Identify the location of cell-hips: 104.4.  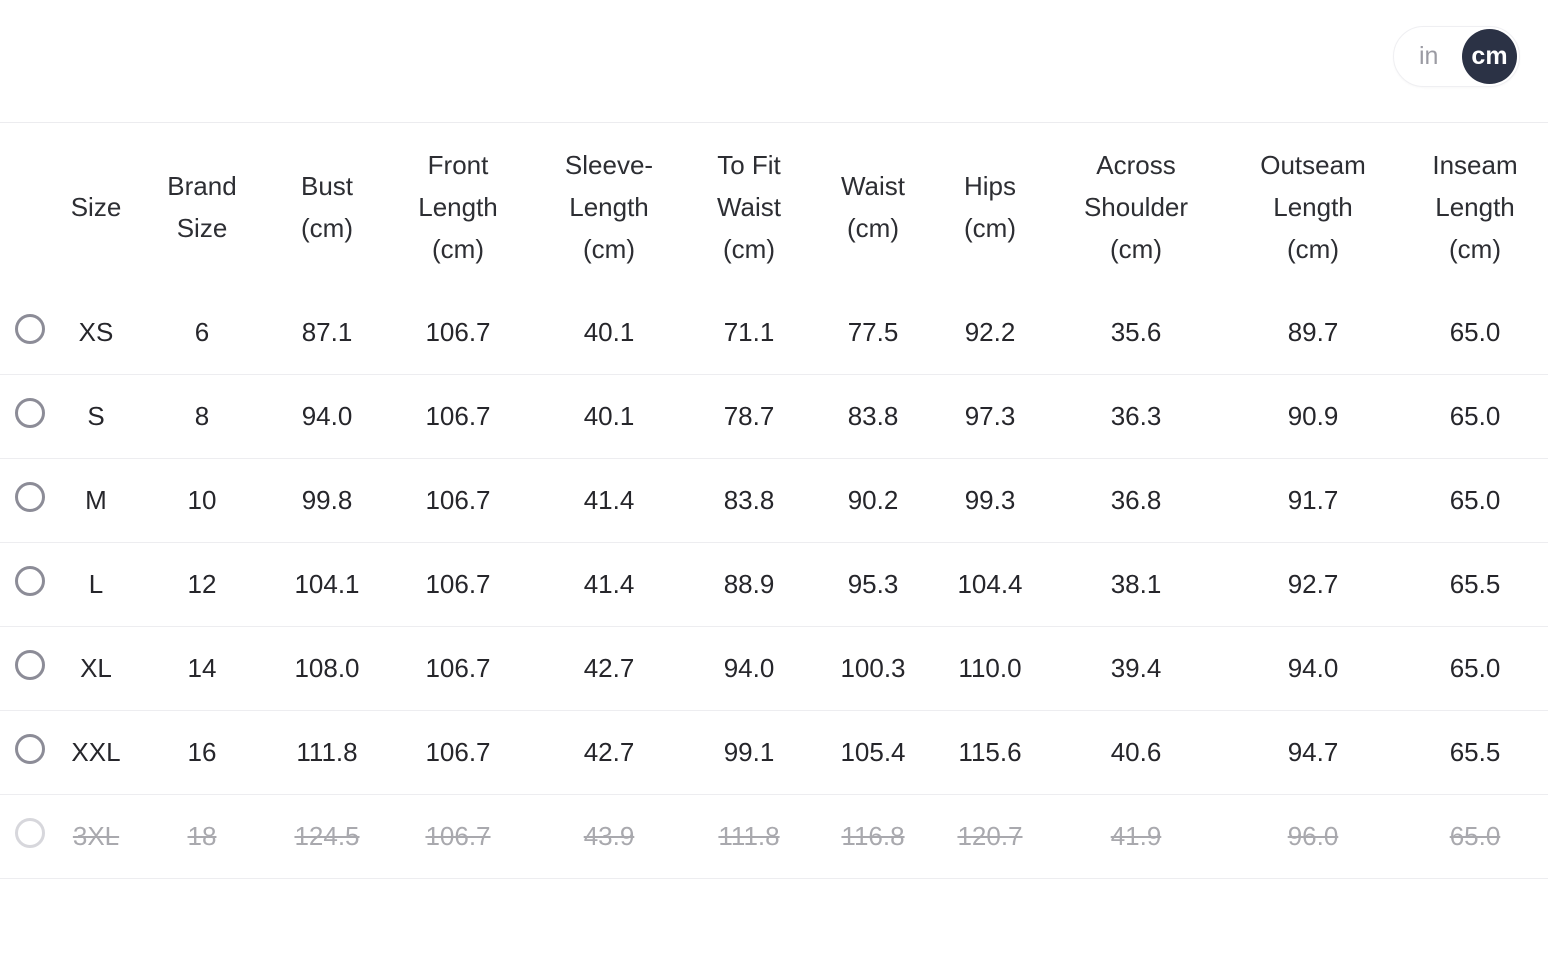
(990, 584).